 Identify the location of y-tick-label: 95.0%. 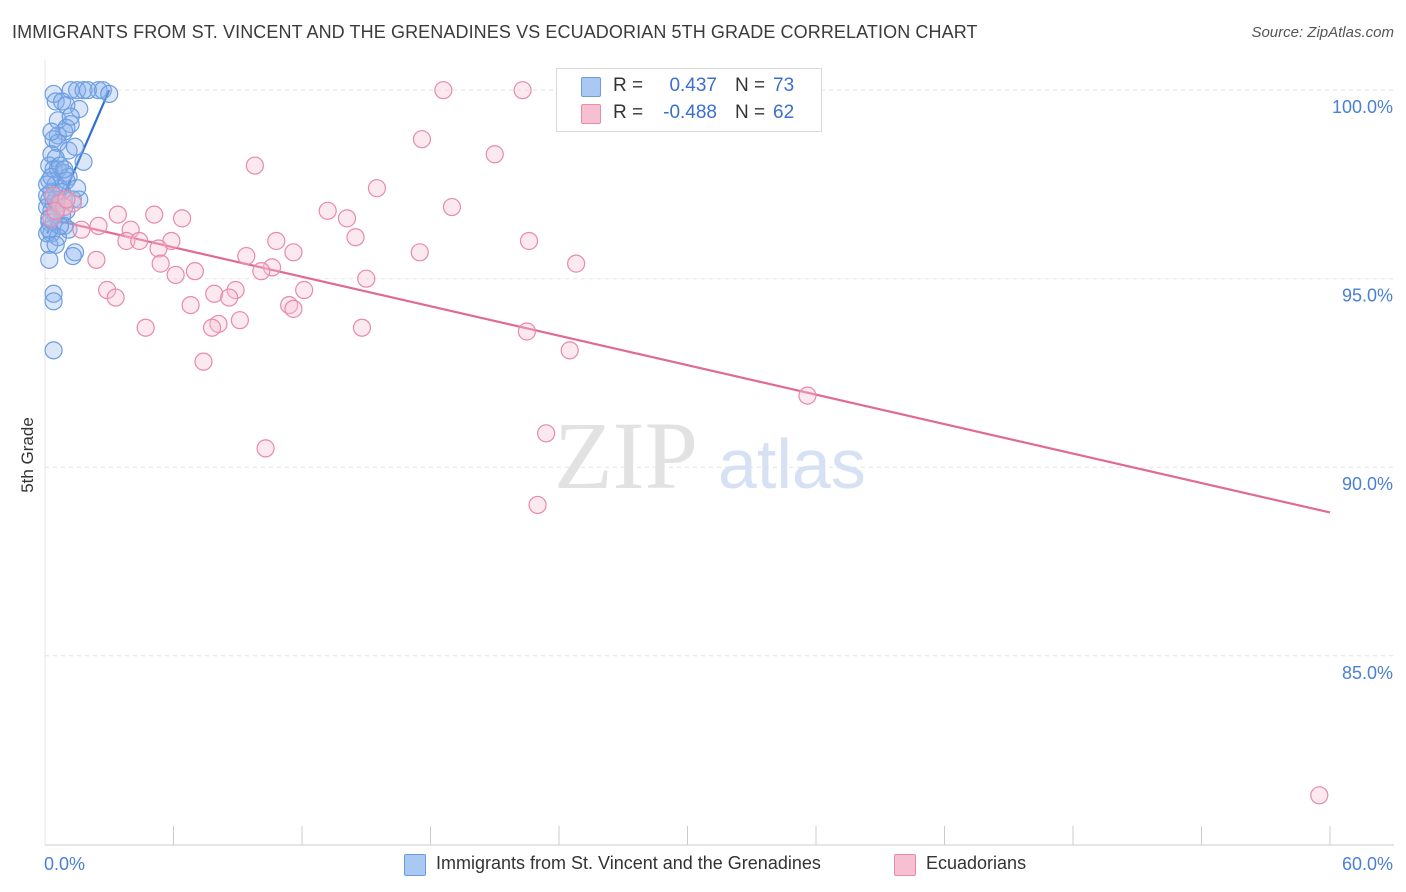
(1367, 296).